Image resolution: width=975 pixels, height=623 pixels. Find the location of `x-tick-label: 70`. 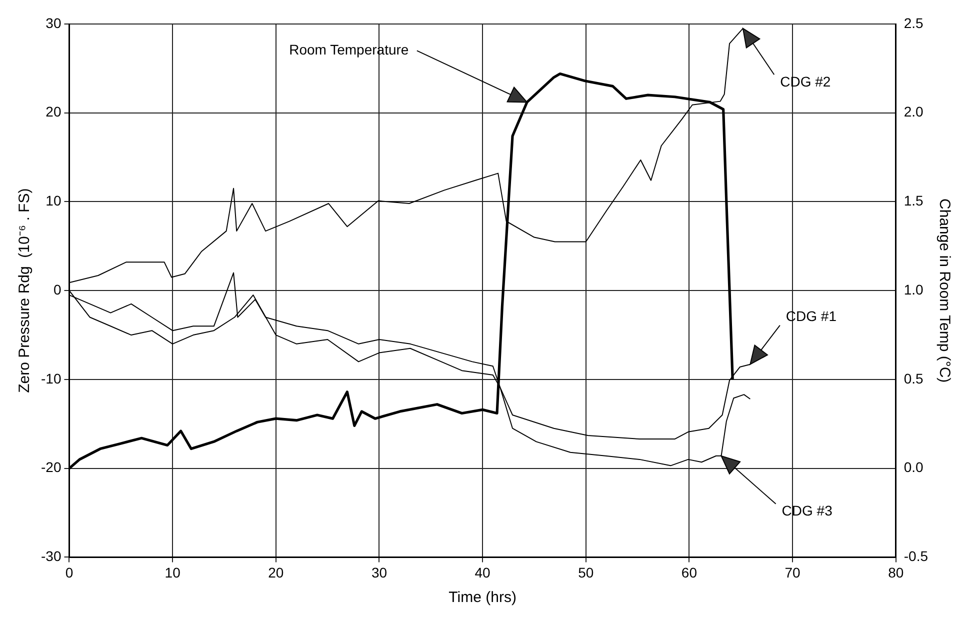

x-tick-label: 70 is located at coordinates (792, 572).